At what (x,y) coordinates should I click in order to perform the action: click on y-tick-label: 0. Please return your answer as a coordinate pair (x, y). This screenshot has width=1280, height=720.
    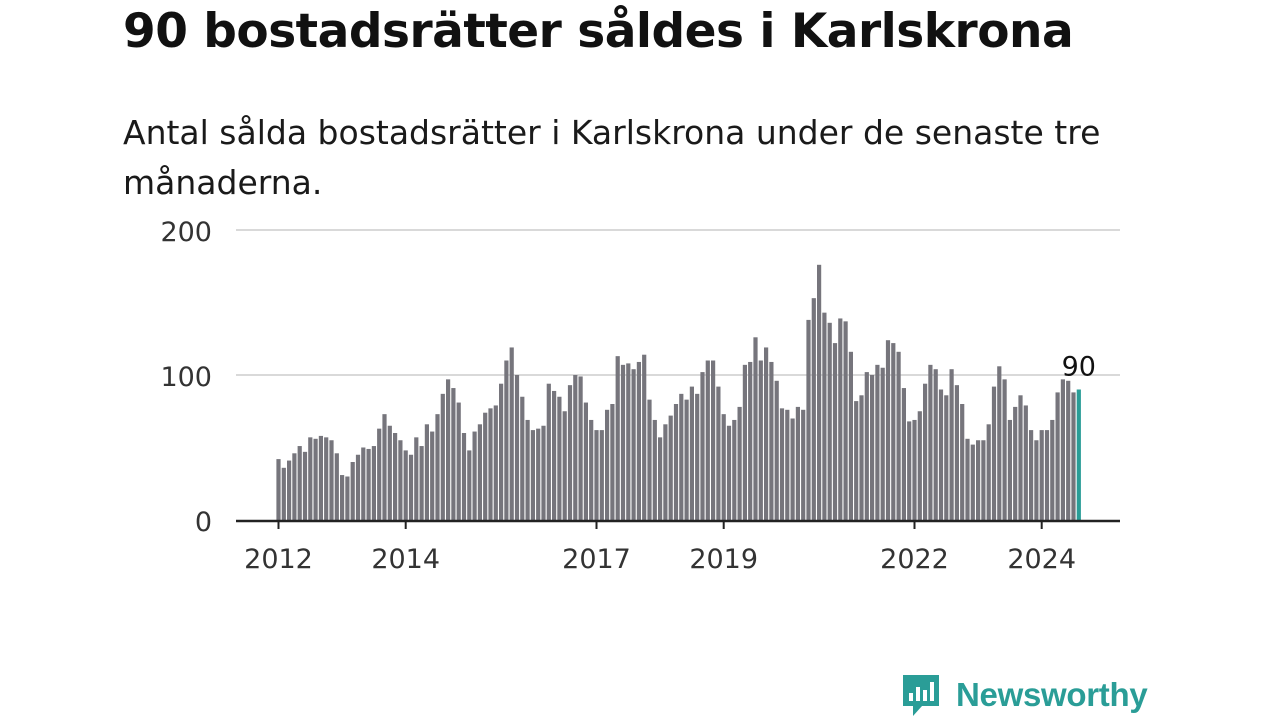
    Looking at the image, I should click on (203, 522).